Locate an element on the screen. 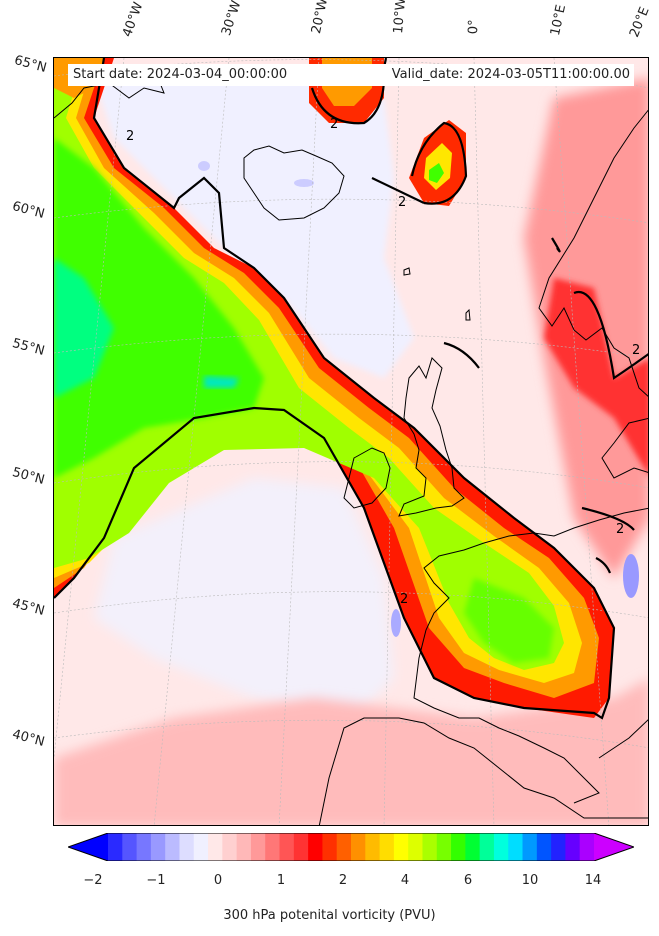 Image resolution: width=659 pixels, height=936 pixels. coast-shetland is located at coordinates (468, 314).